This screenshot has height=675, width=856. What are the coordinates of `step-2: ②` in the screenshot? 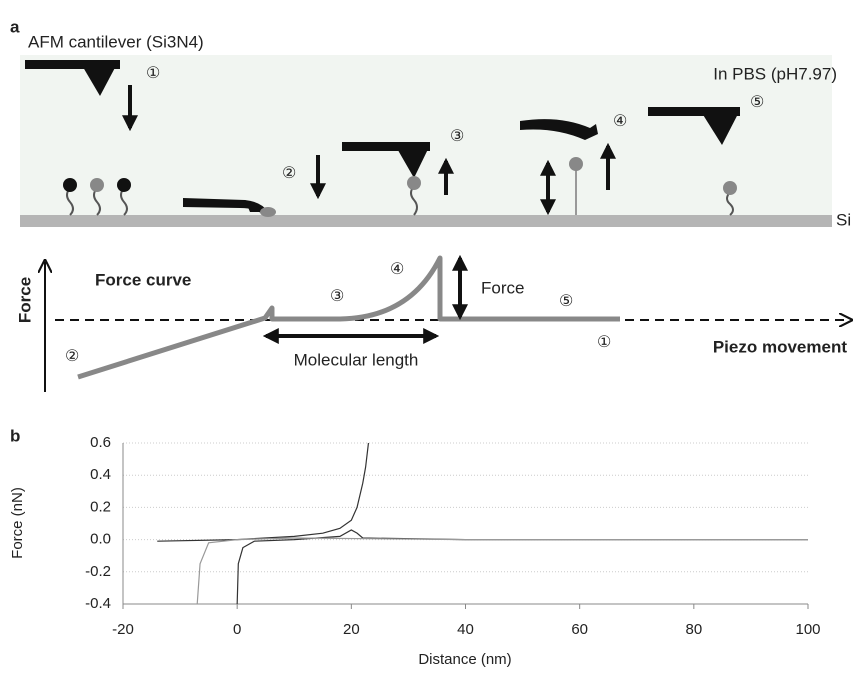 It's located at (289, 173).